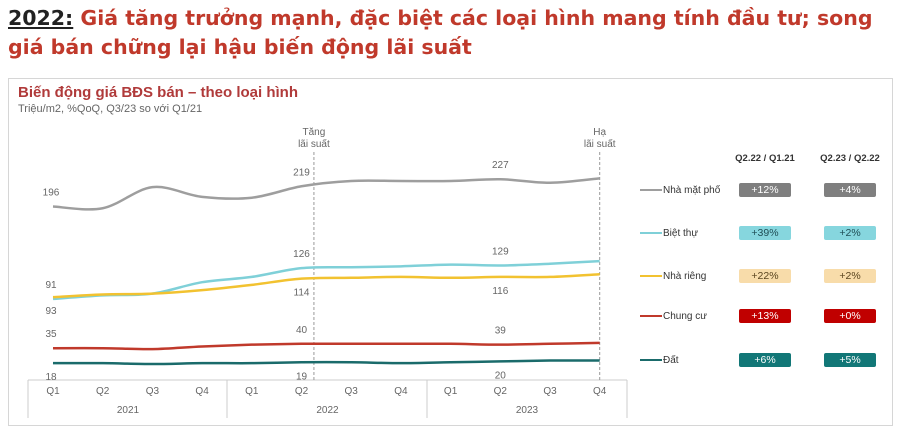 This screenshot has width=904, height=432. What do you see at coordinates (765, 316) in the screenshot?
I see `change-badge-1: +13%` at bounding box center [765, 316].